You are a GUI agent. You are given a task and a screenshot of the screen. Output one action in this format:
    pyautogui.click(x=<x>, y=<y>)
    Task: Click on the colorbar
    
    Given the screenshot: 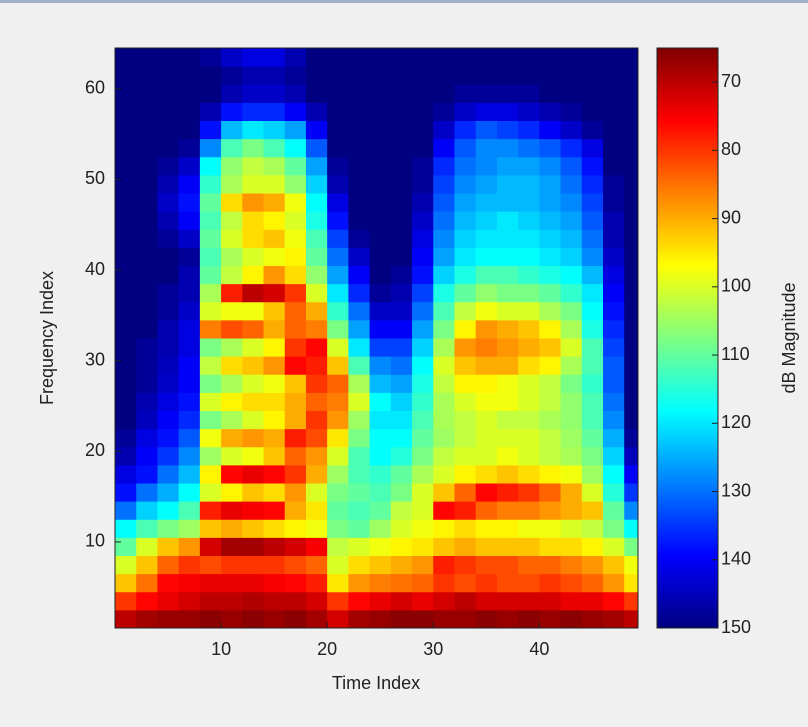 What is the action you would take?
    pyautogui.click(x=687, y=338)
    